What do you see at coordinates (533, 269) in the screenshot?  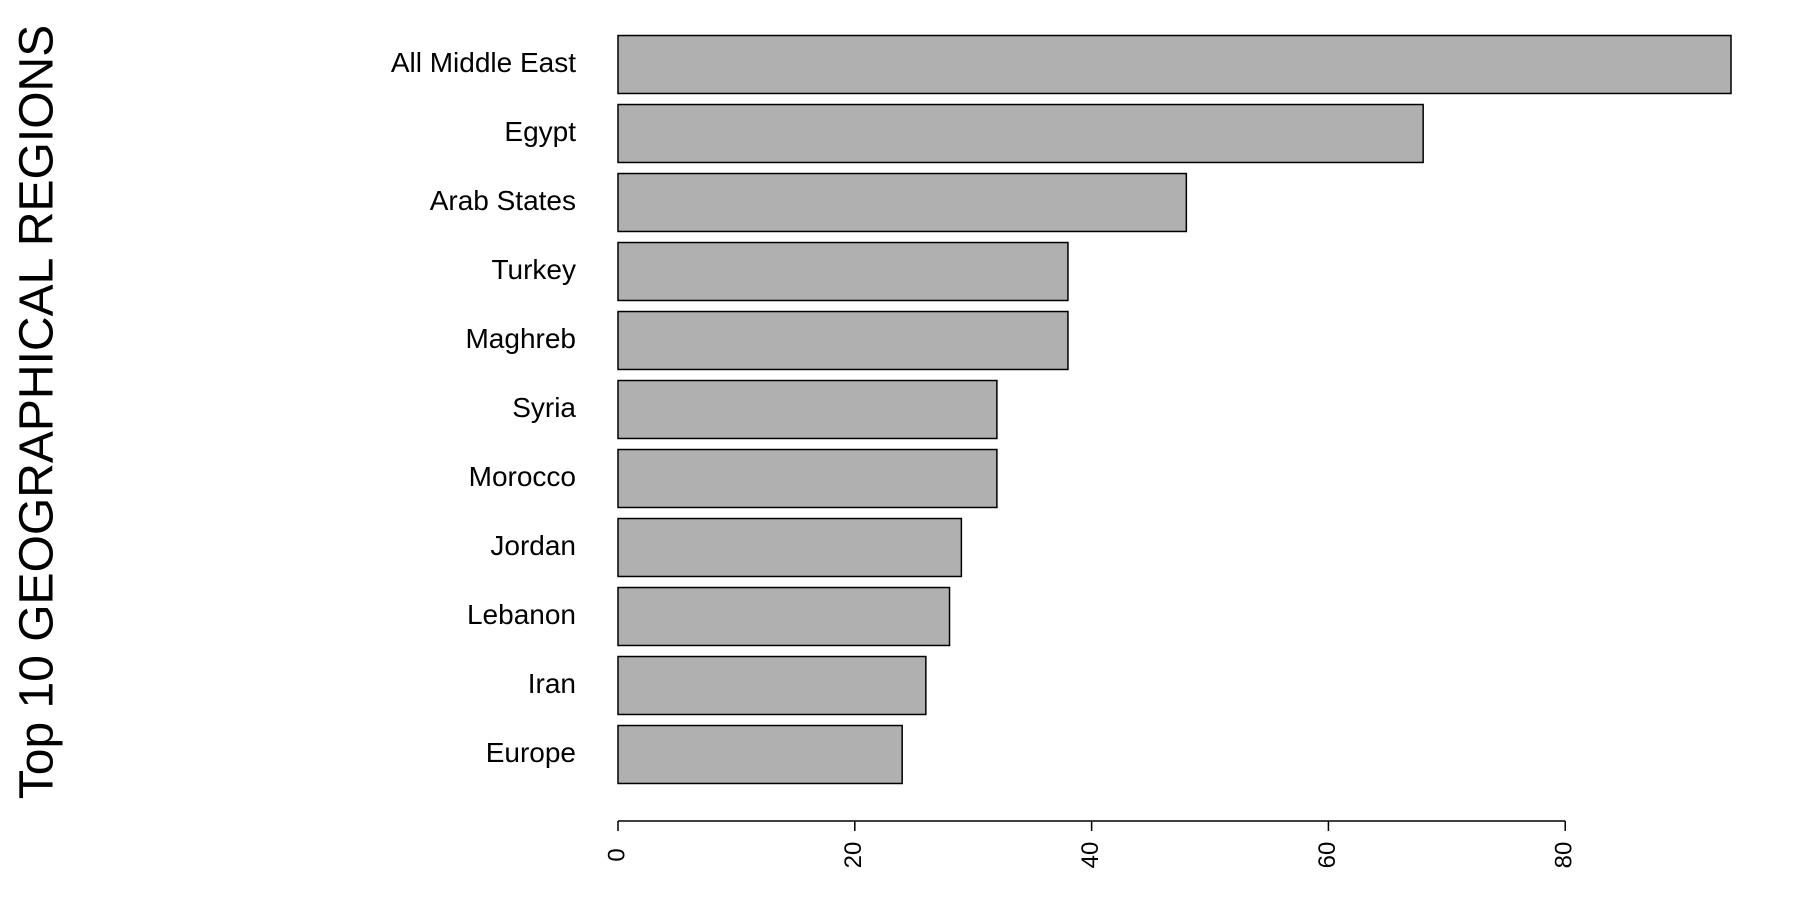 I see `y-tick-label: Turkey` at bounding box center [533, 269].